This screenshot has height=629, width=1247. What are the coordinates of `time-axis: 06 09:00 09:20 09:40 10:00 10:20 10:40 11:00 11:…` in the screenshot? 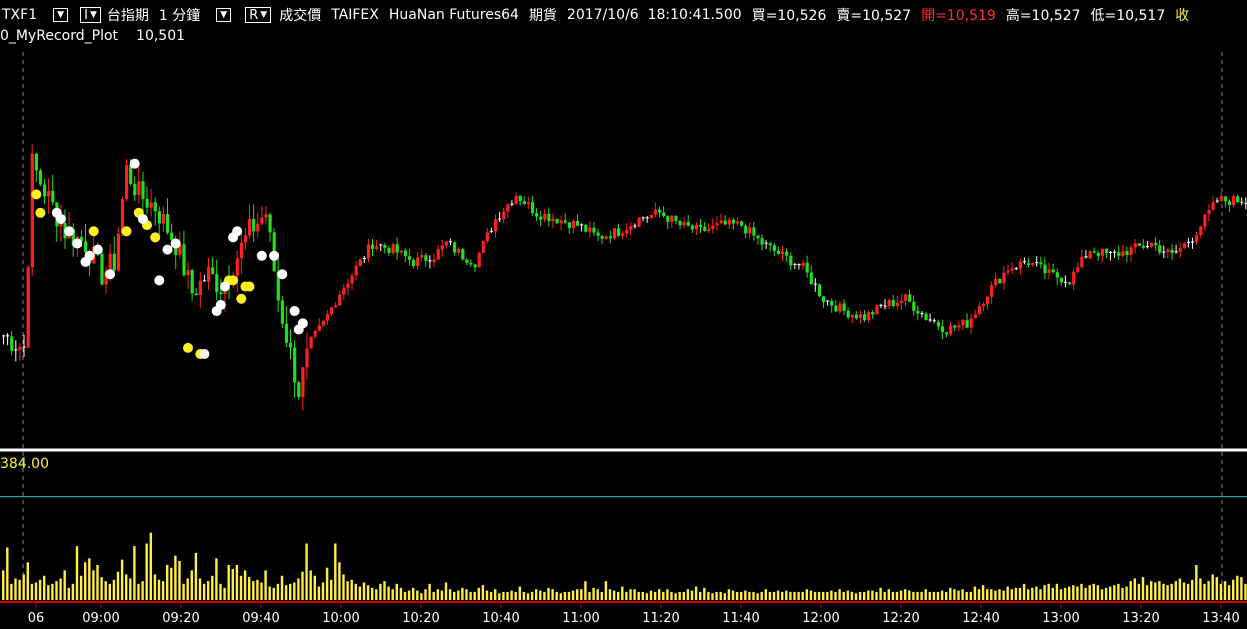 It's located at (634, 614).